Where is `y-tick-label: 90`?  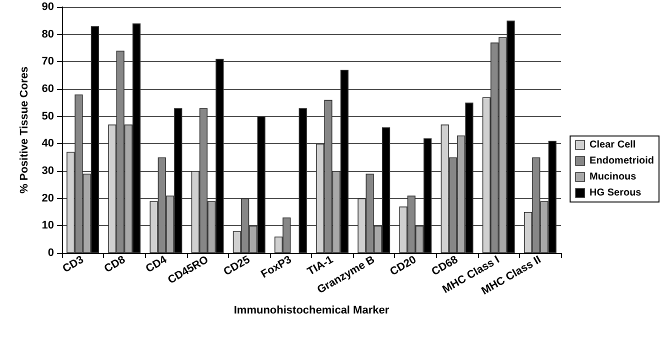
y-tick-label: 90 is located at coordinates (48, 7).